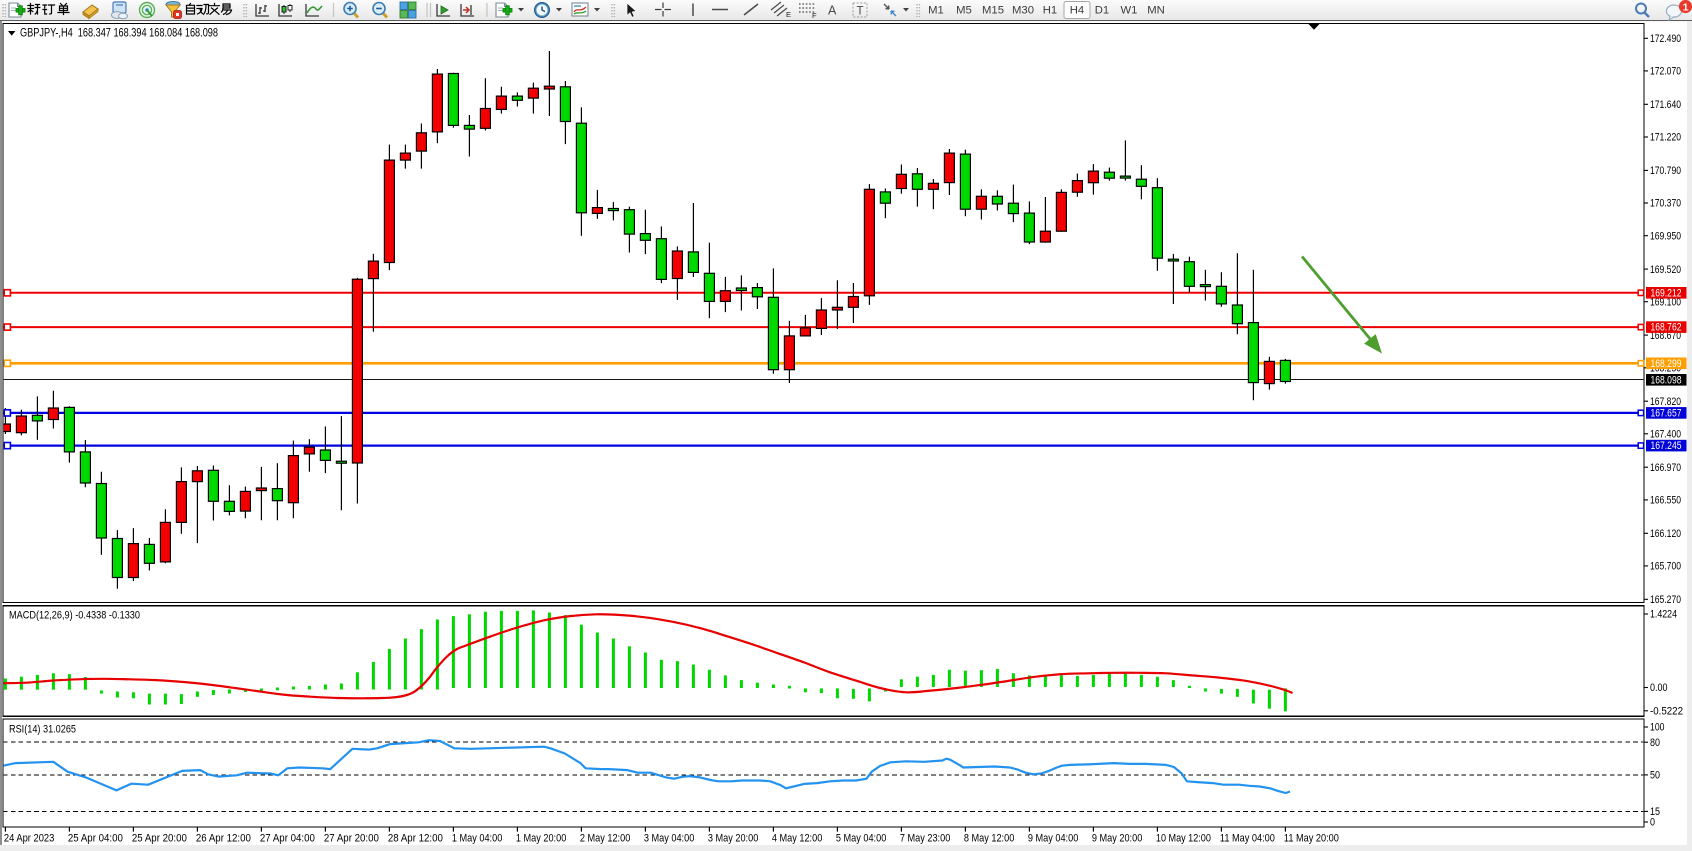 The image size is (1692, 851). What do you see at coordinates (964, 11) in the screenshot?
I see `svg-text: M5` at bounding box center [964, 11].